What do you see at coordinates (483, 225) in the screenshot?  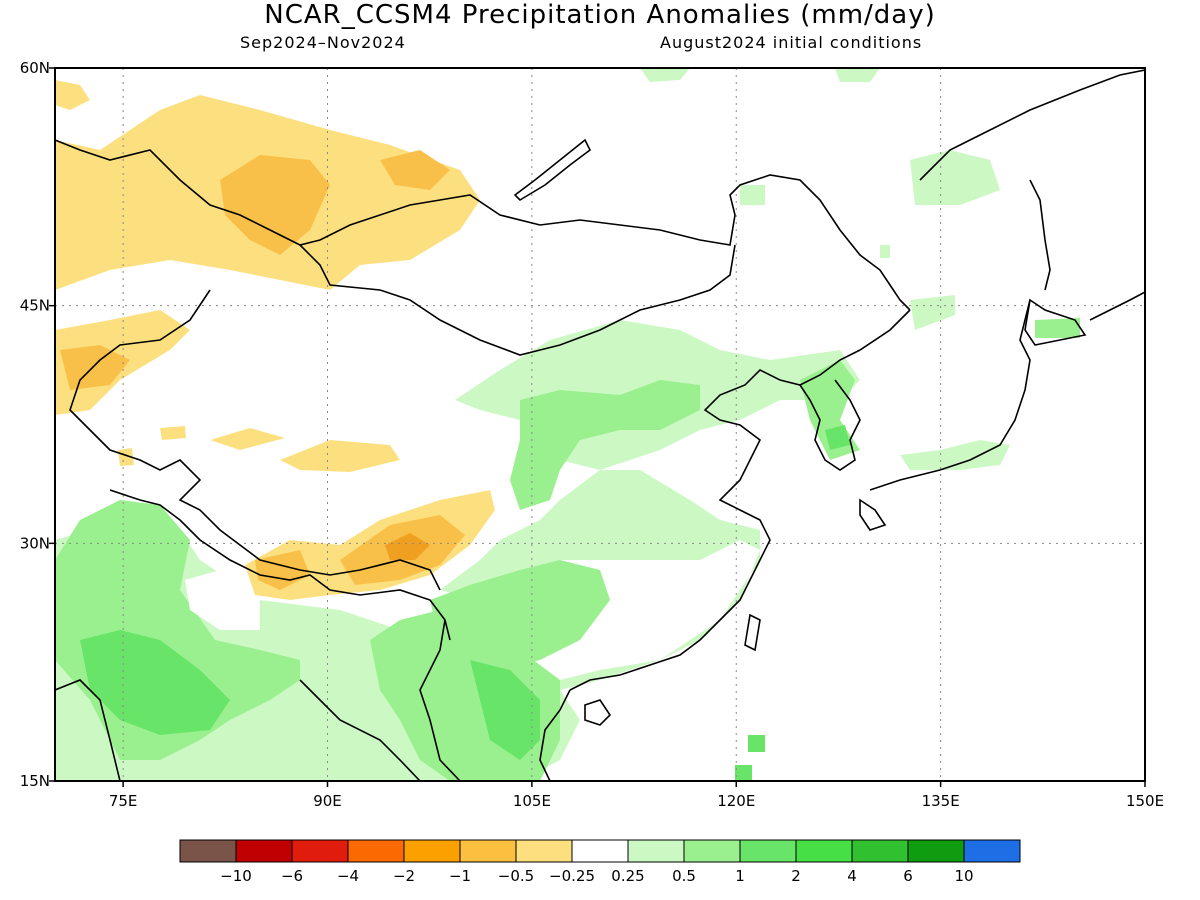 I see `russia-southern-border` at bounding box center [483, 225].